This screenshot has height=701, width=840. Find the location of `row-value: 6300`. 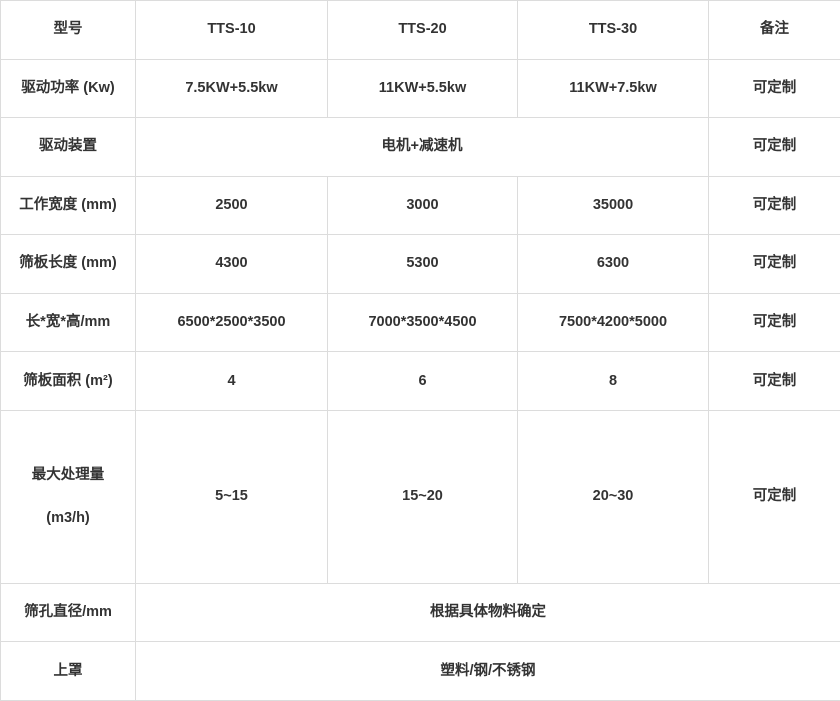

row-value: 6300 is located at coordinates (613, 264).